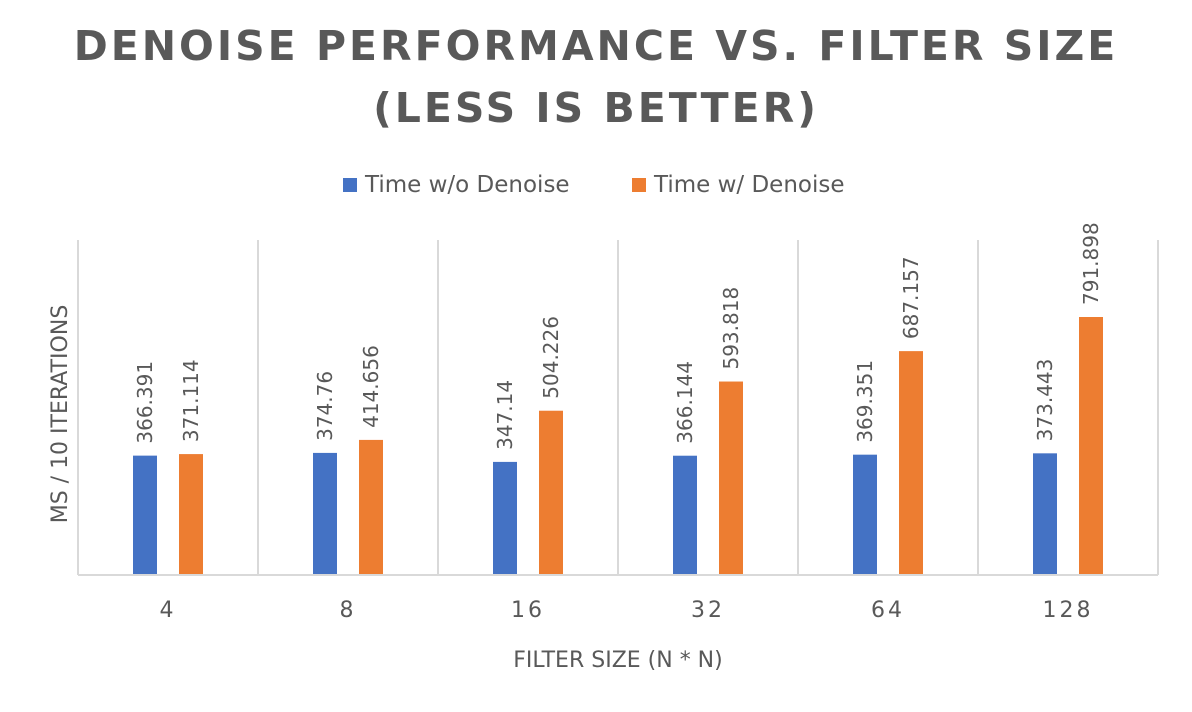  I want to click on x-tick-label-64: 64, so click(888, 610).